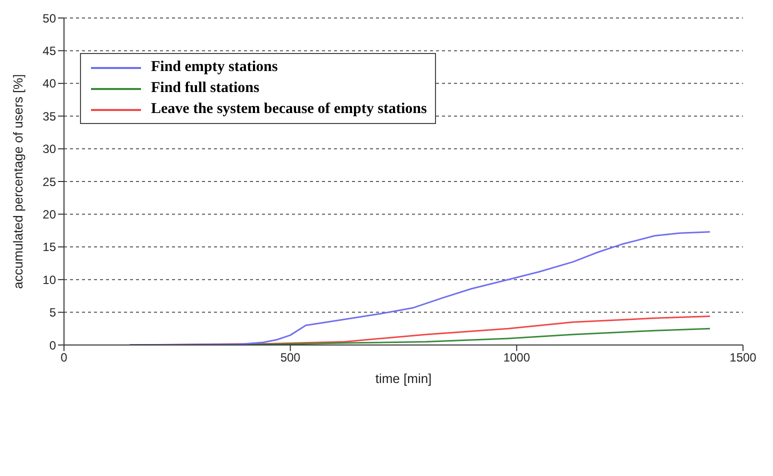 This screenshot has height=476, width=773. Describe the element at coordinates (403, 378) in the screenshot. I see `x-axis-title: time [min]` at that location.